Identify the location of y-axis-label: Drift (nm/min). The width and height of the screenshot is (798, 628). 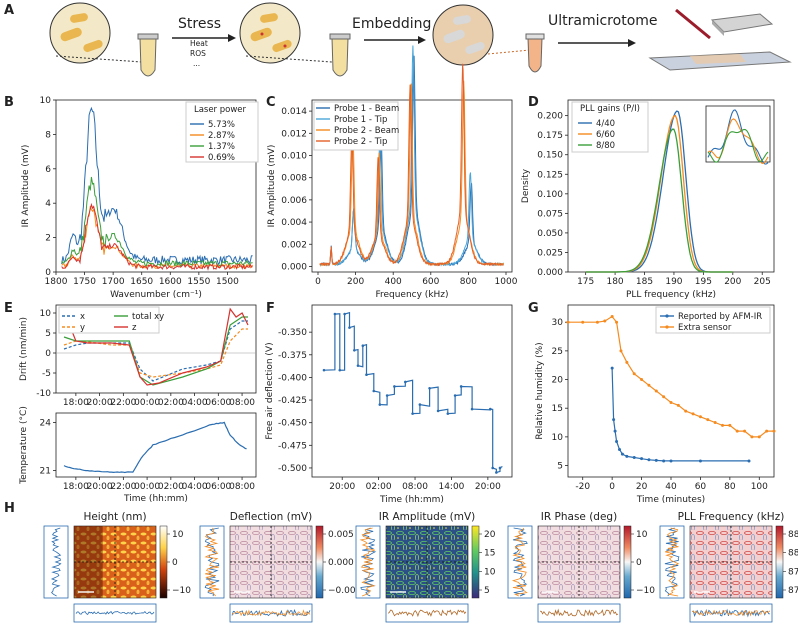
(24, 349).